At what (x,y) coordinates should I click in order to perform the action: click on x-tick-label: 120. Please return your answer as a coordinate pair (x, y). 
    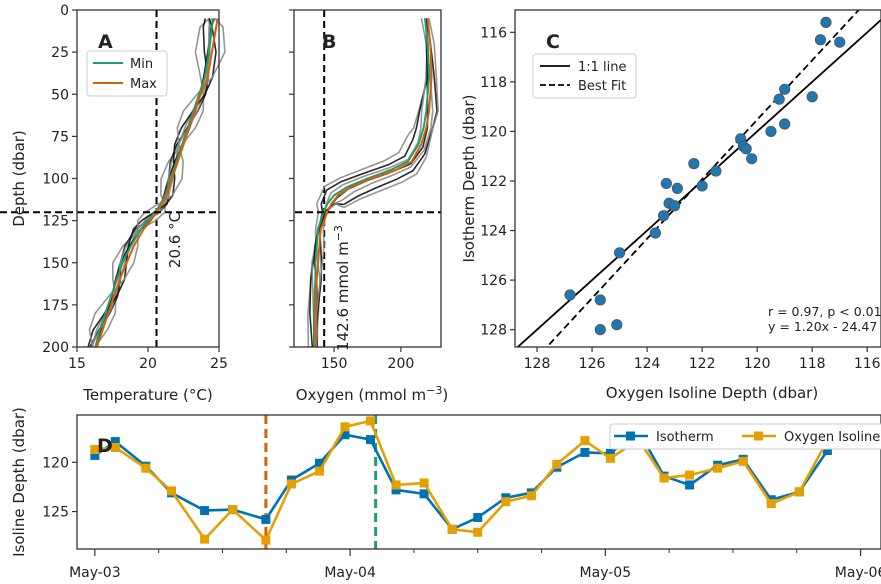
    Looking at the image, I should click on (757, 364).